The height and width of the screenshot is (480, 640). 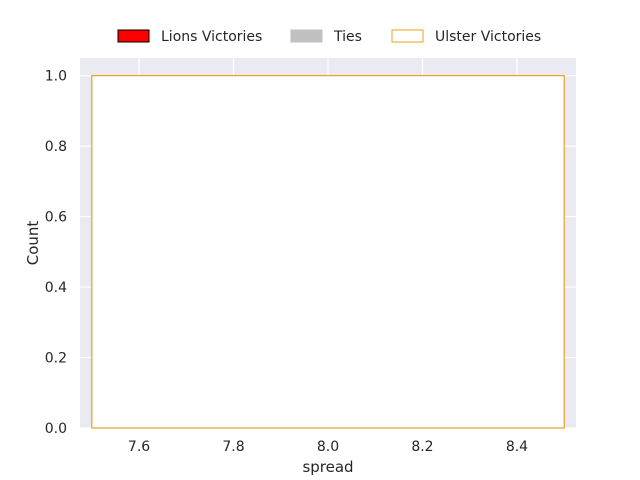 I want to click on legend-swatch-ties, so click(x=306, y=36).